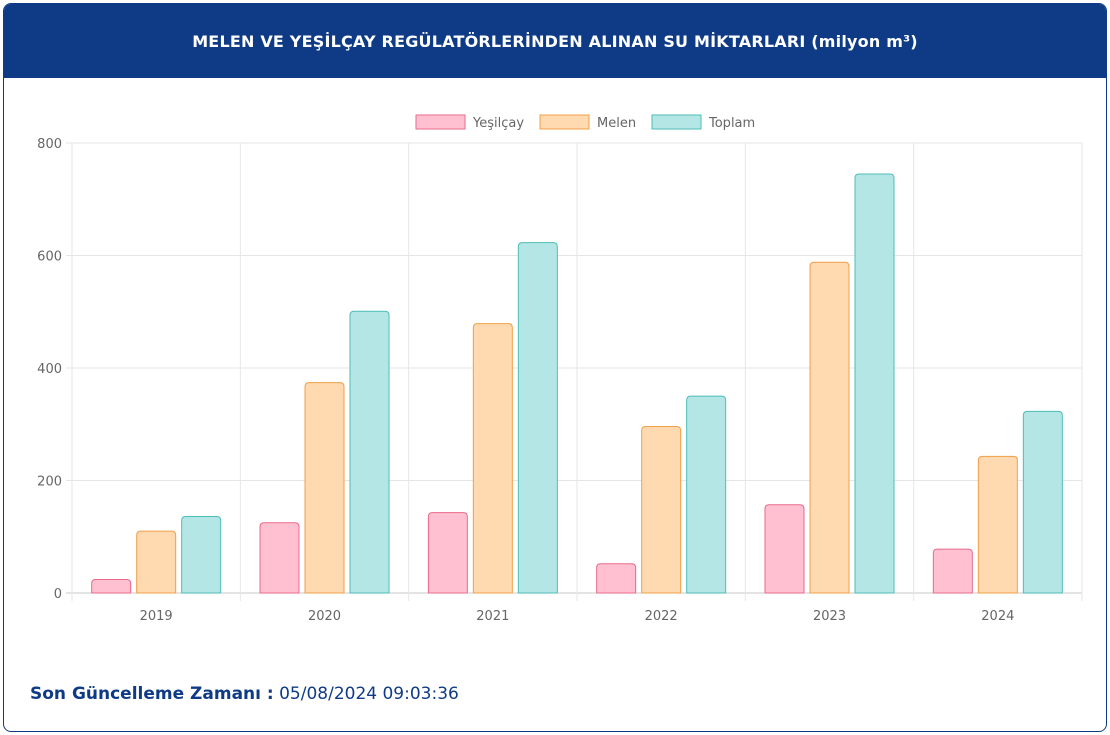  Describe the element at coordinates (49, 482) in the screenshot. I see `y-tick-label: 200` at that location.